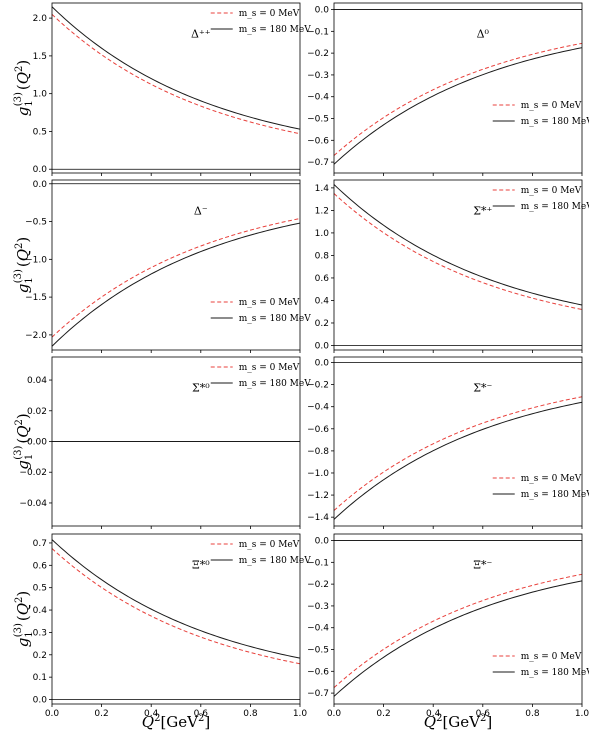 Image resolution: width=589 pixels, height=734 pixels. Describe the element at coordinates (322, 189) in the screenshot. I see `y-tick-label: 1.4` at that location.